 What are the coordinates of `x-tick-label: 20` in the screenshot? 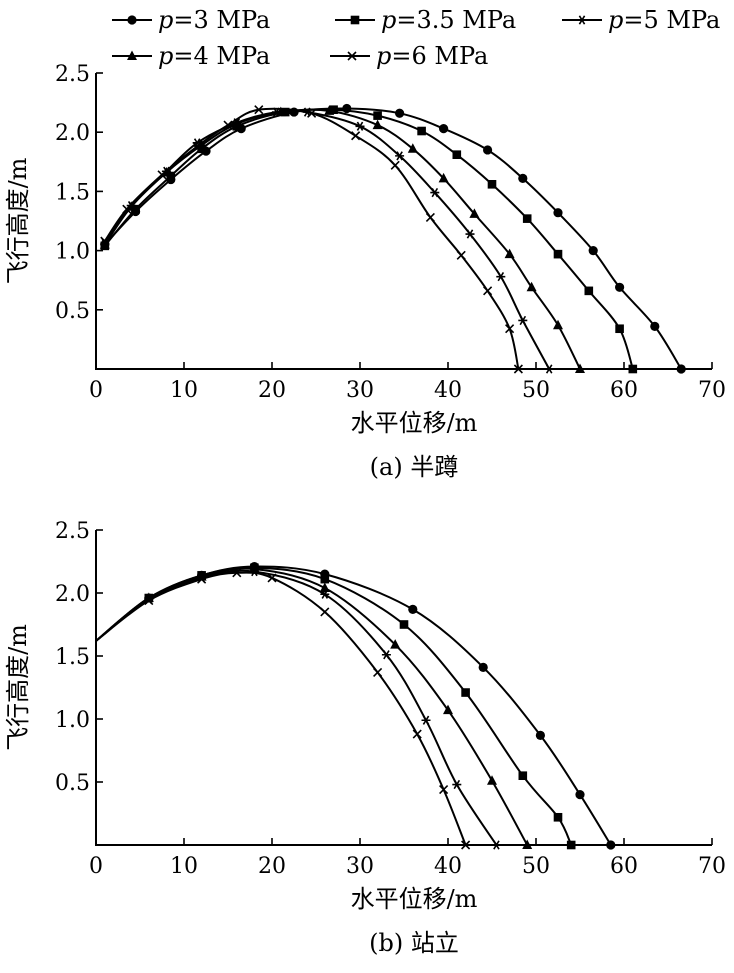 It's located at (272, 390).